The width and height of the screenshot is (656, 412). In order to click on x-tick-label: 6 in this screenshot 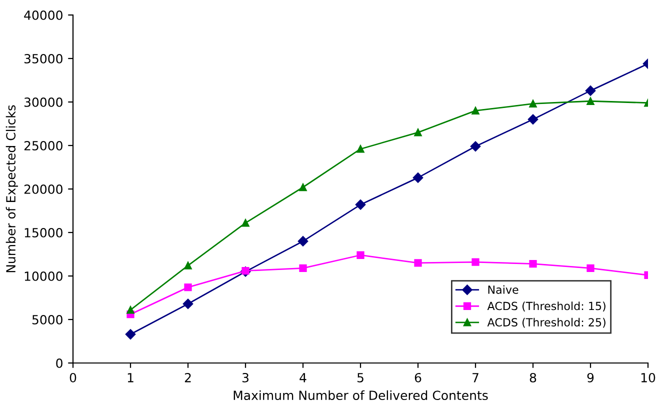, I will do `click(418, 377)`.